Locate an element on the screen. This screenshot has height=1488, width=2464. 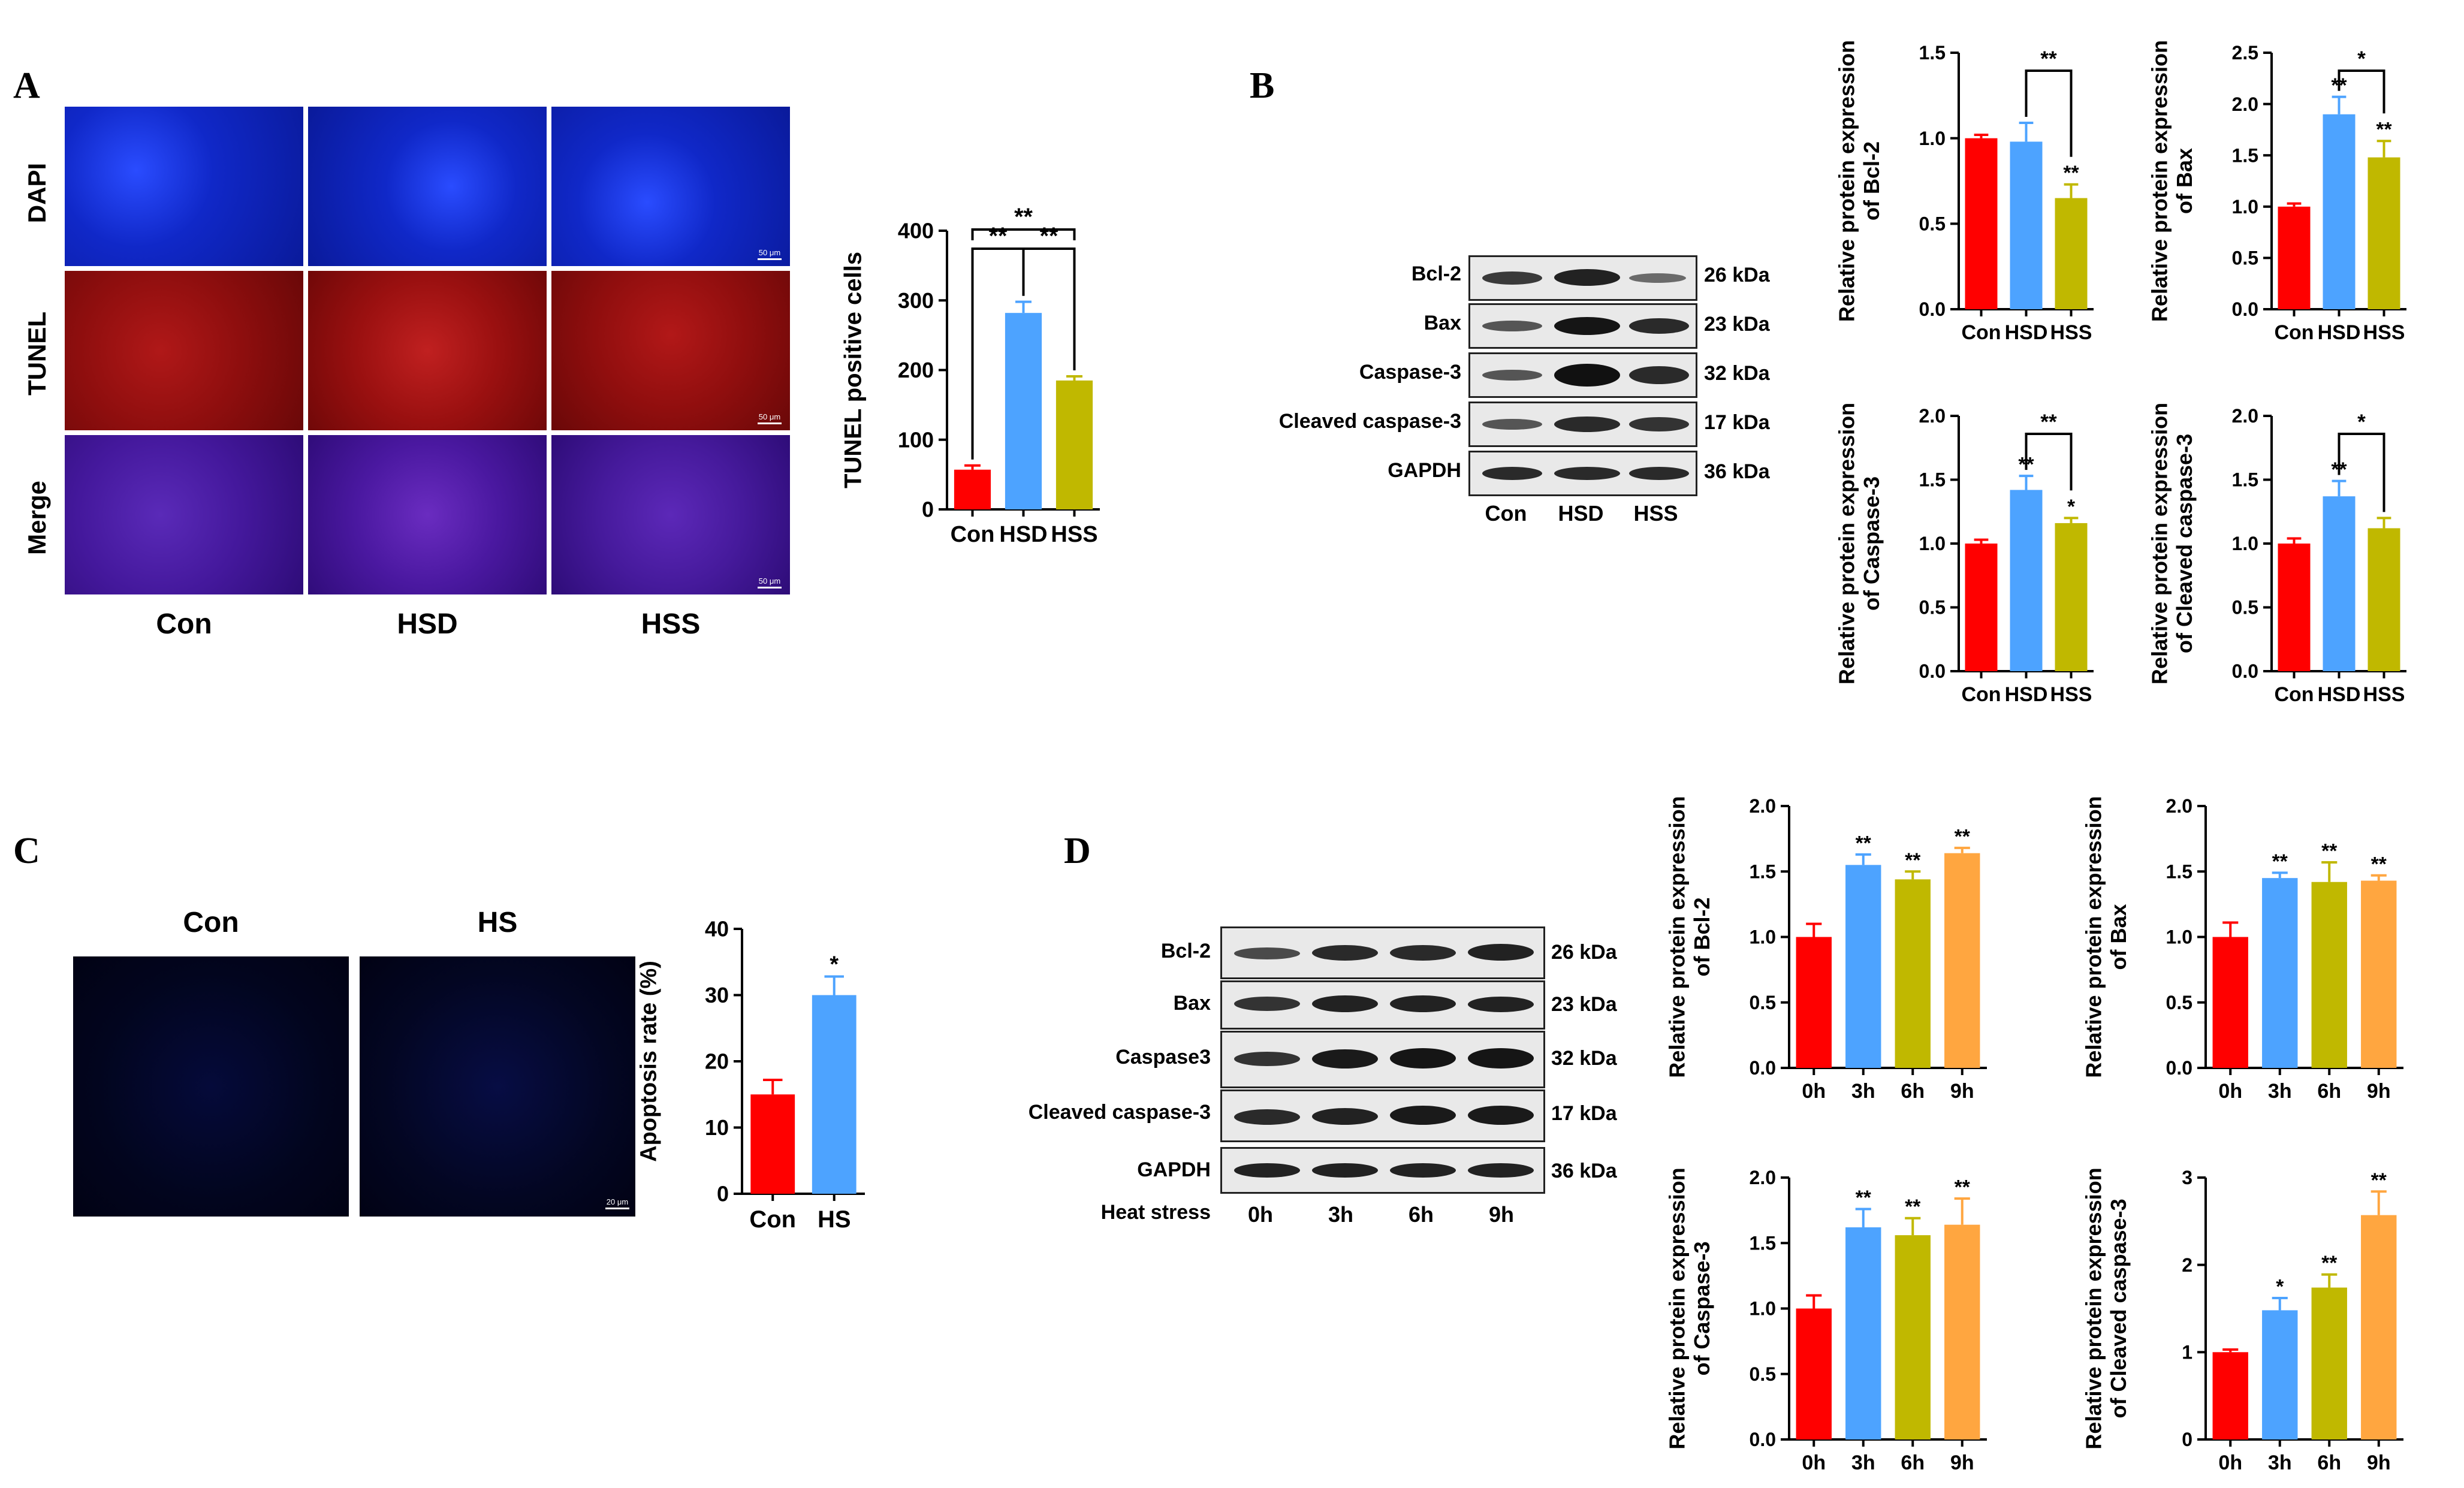
micrograph-merge-con is located at coordinates (184, 514).